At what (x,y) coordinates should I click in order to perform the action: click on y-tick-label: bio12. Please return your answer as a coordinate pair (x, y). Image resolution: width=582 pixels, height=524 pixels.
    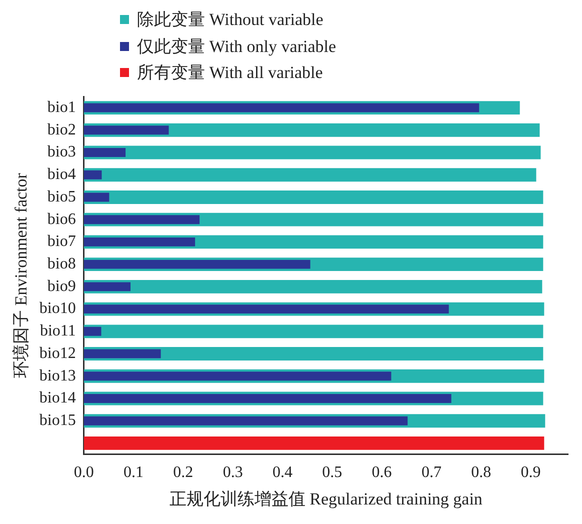
    Looking at the image, I should click on (57, 353).